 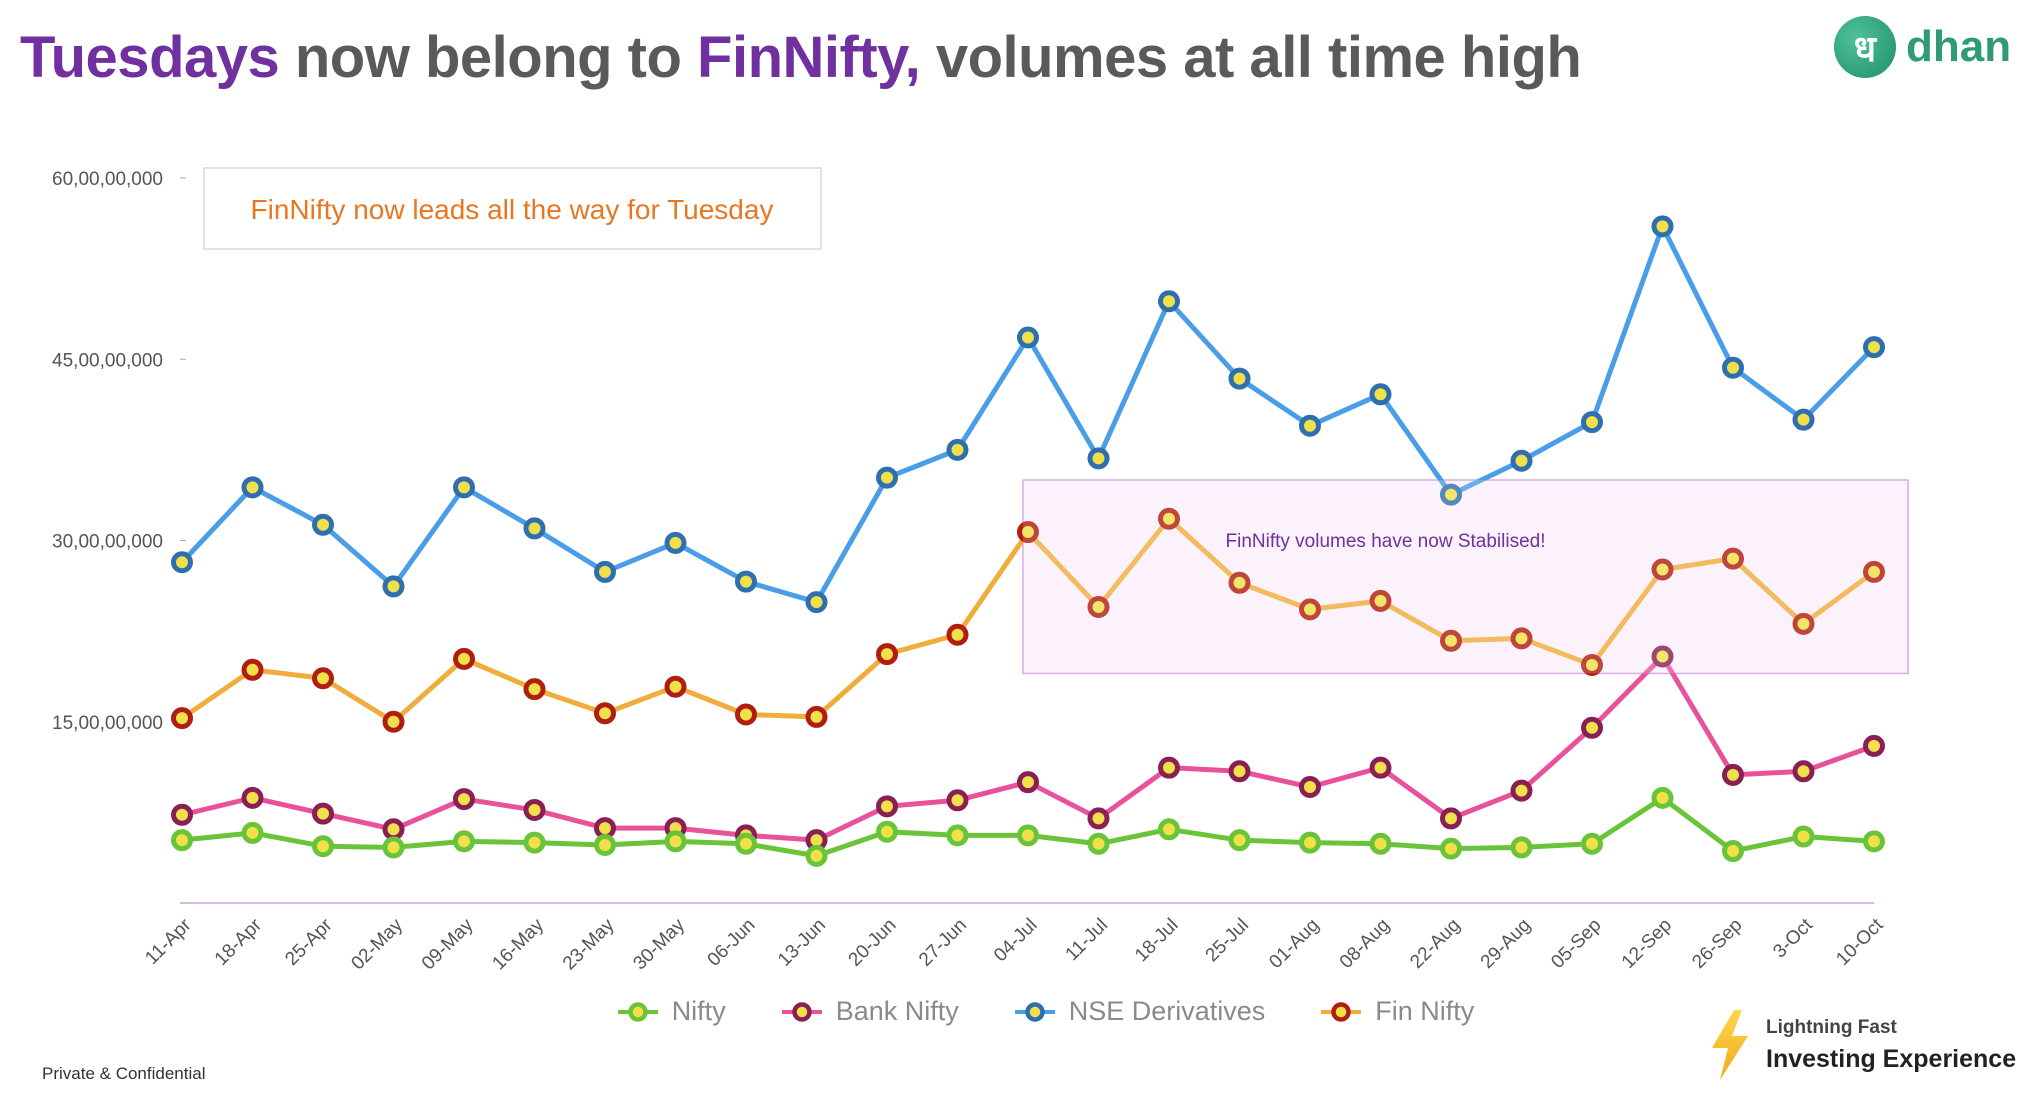 What do you see at coordinates (1860, 942) in the screenshot?
I see `x-tick-label: 10-Oct` at bounding box center [1860, 942].